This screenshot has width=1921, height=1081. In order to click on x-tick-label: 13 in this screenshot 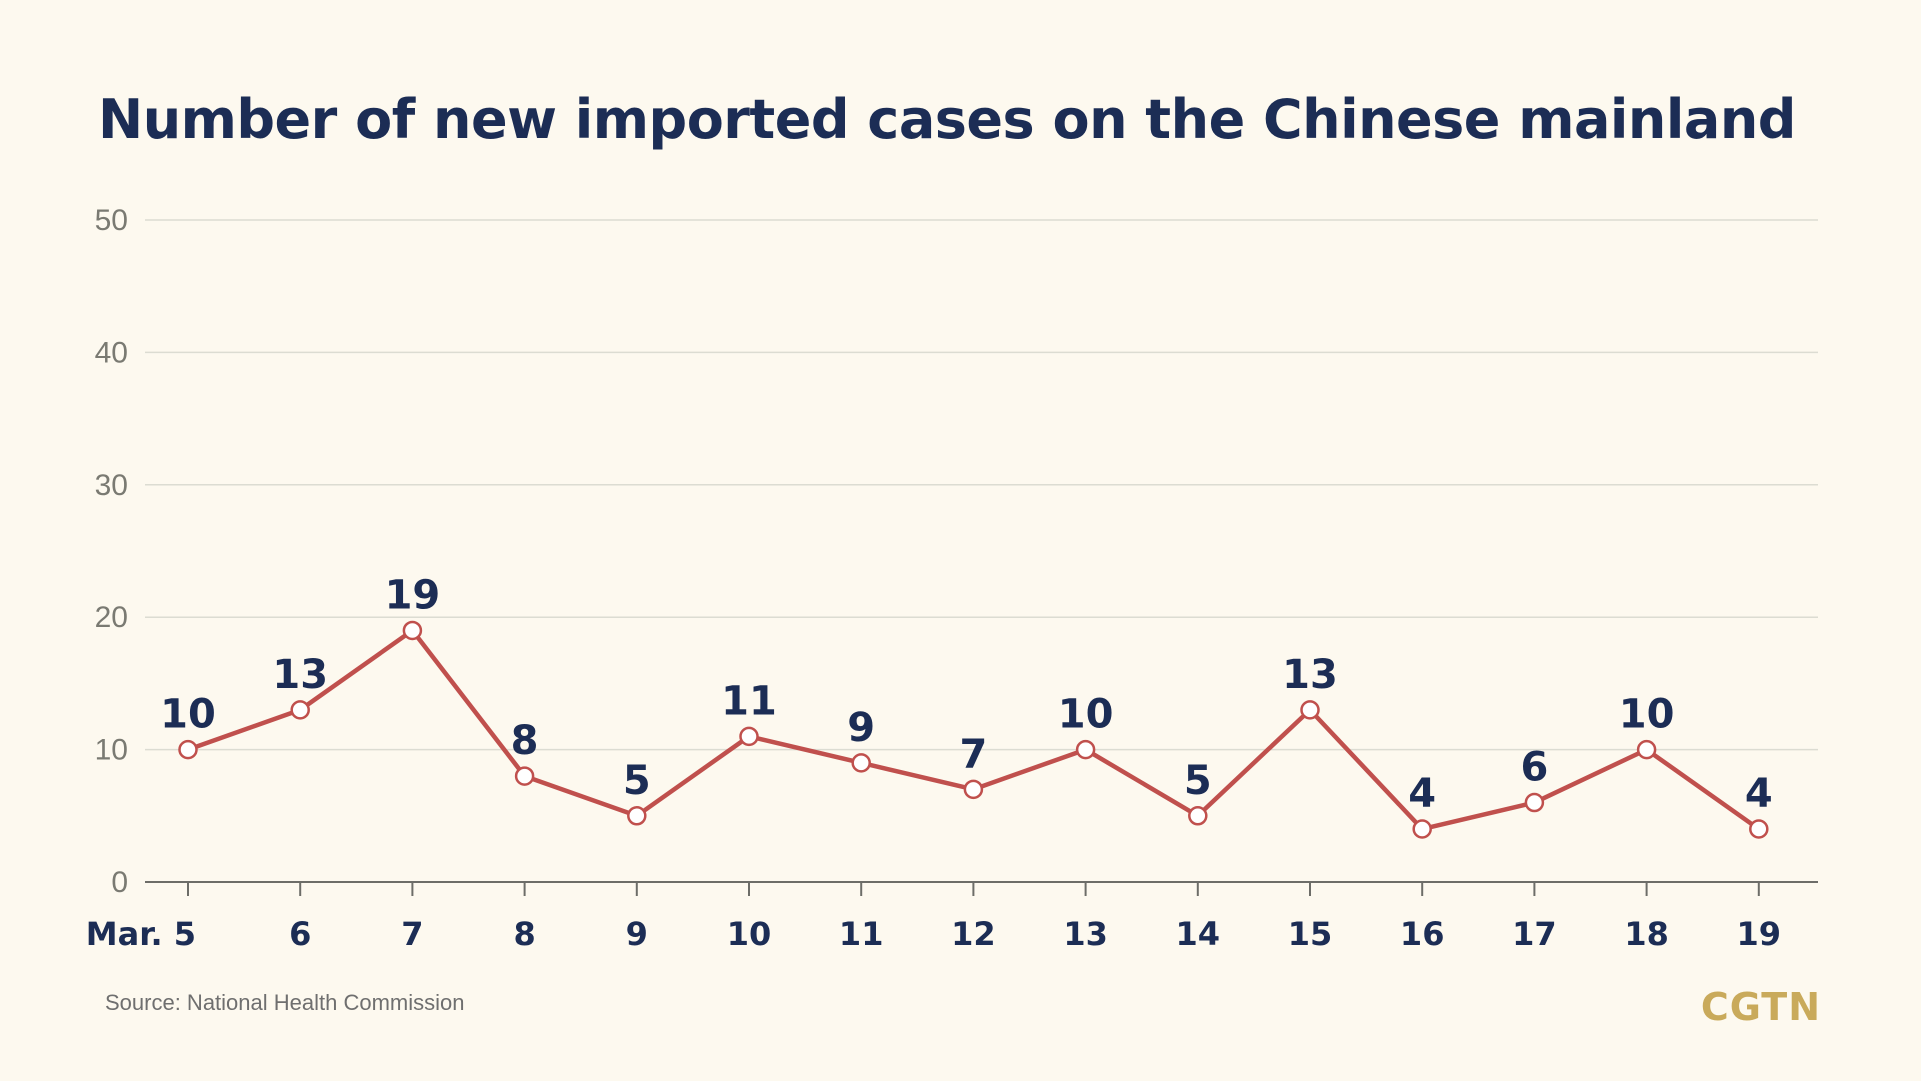, I will do `click(1085, 934)`.